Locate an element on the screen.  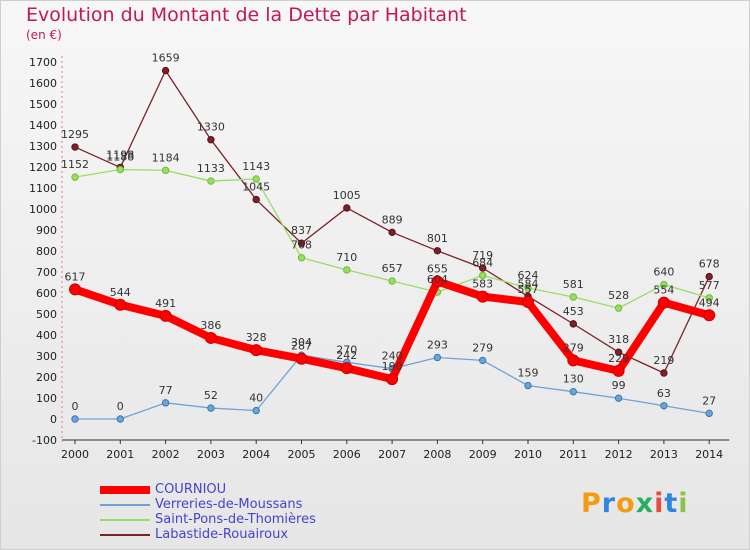
data-label: 287 is located at coordinates (301, 346).